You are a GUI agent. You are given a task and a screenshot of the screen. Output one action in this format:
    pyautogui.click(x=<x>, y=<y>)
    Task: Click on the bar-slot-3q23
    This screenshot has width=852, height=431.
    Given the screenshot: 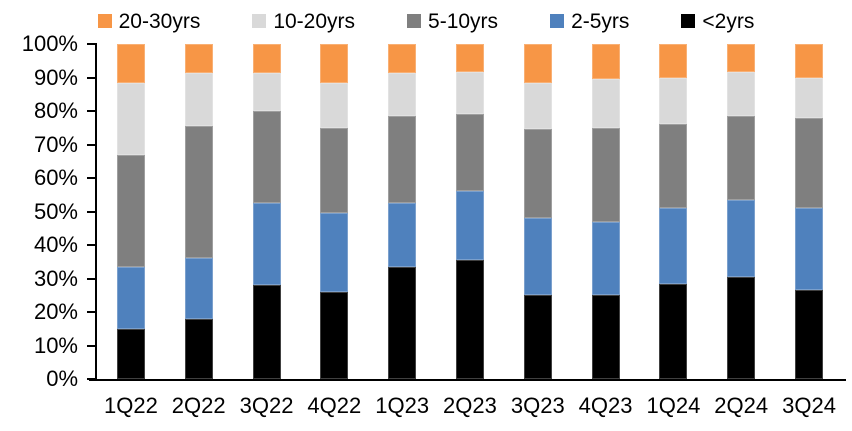 What is the action you would take?
    pyautogui.click(x=538, y=211)
    